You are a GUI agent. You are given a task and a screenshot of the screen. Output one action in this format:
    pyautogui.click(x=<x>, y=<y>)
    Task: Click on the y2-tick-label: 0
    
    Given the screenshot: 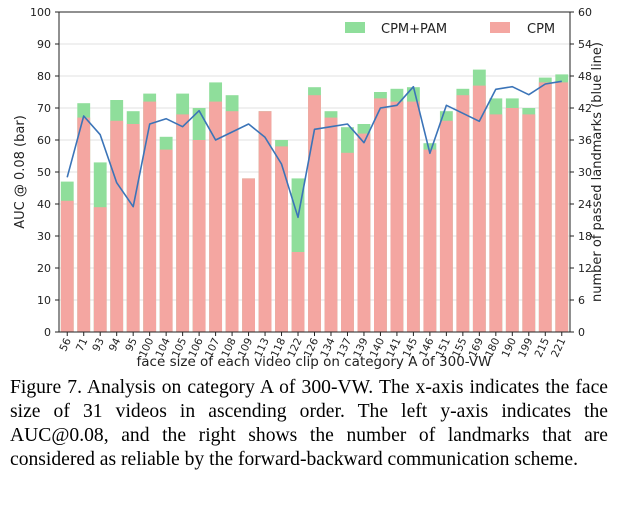 What is the action you would take?
    pyautogui.click(x=581, y=332)
    